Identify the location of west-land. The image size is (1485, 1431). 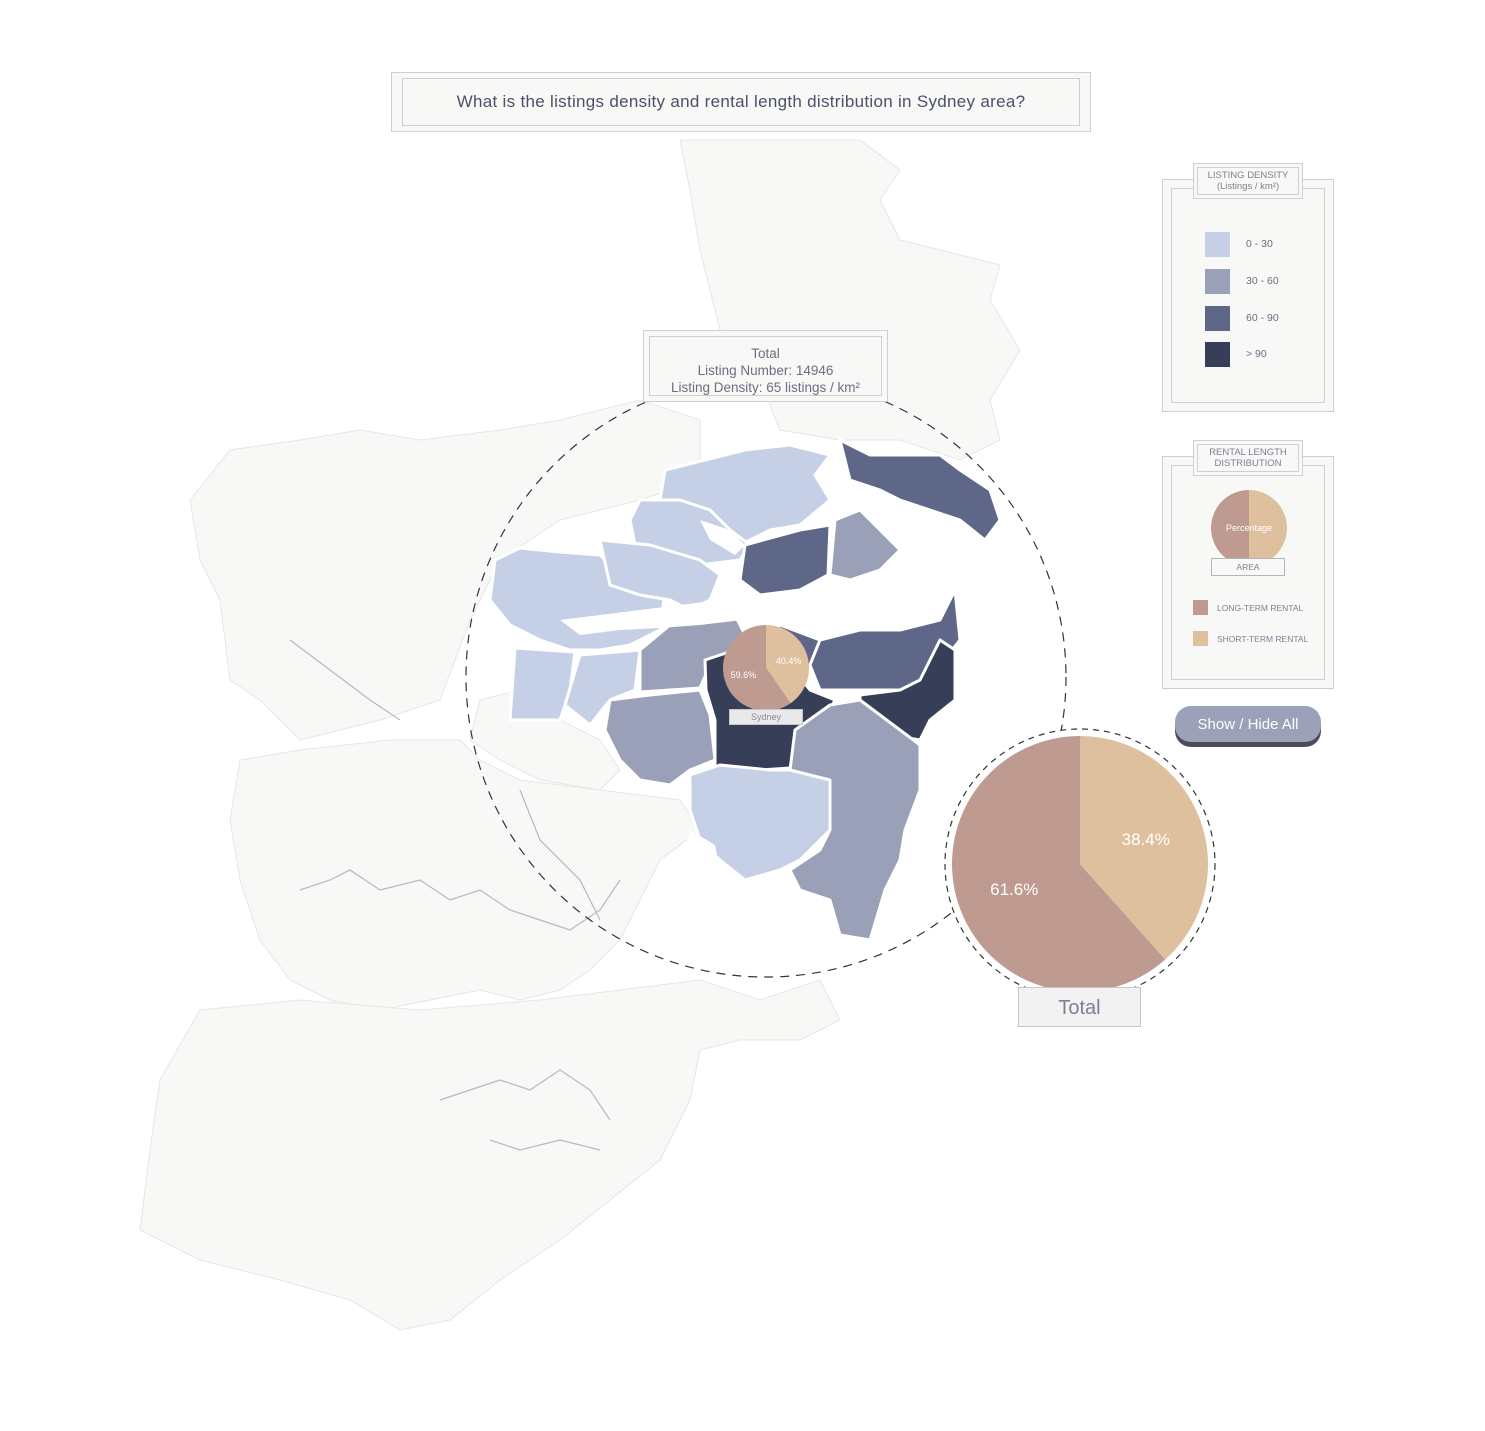
(445, 570).